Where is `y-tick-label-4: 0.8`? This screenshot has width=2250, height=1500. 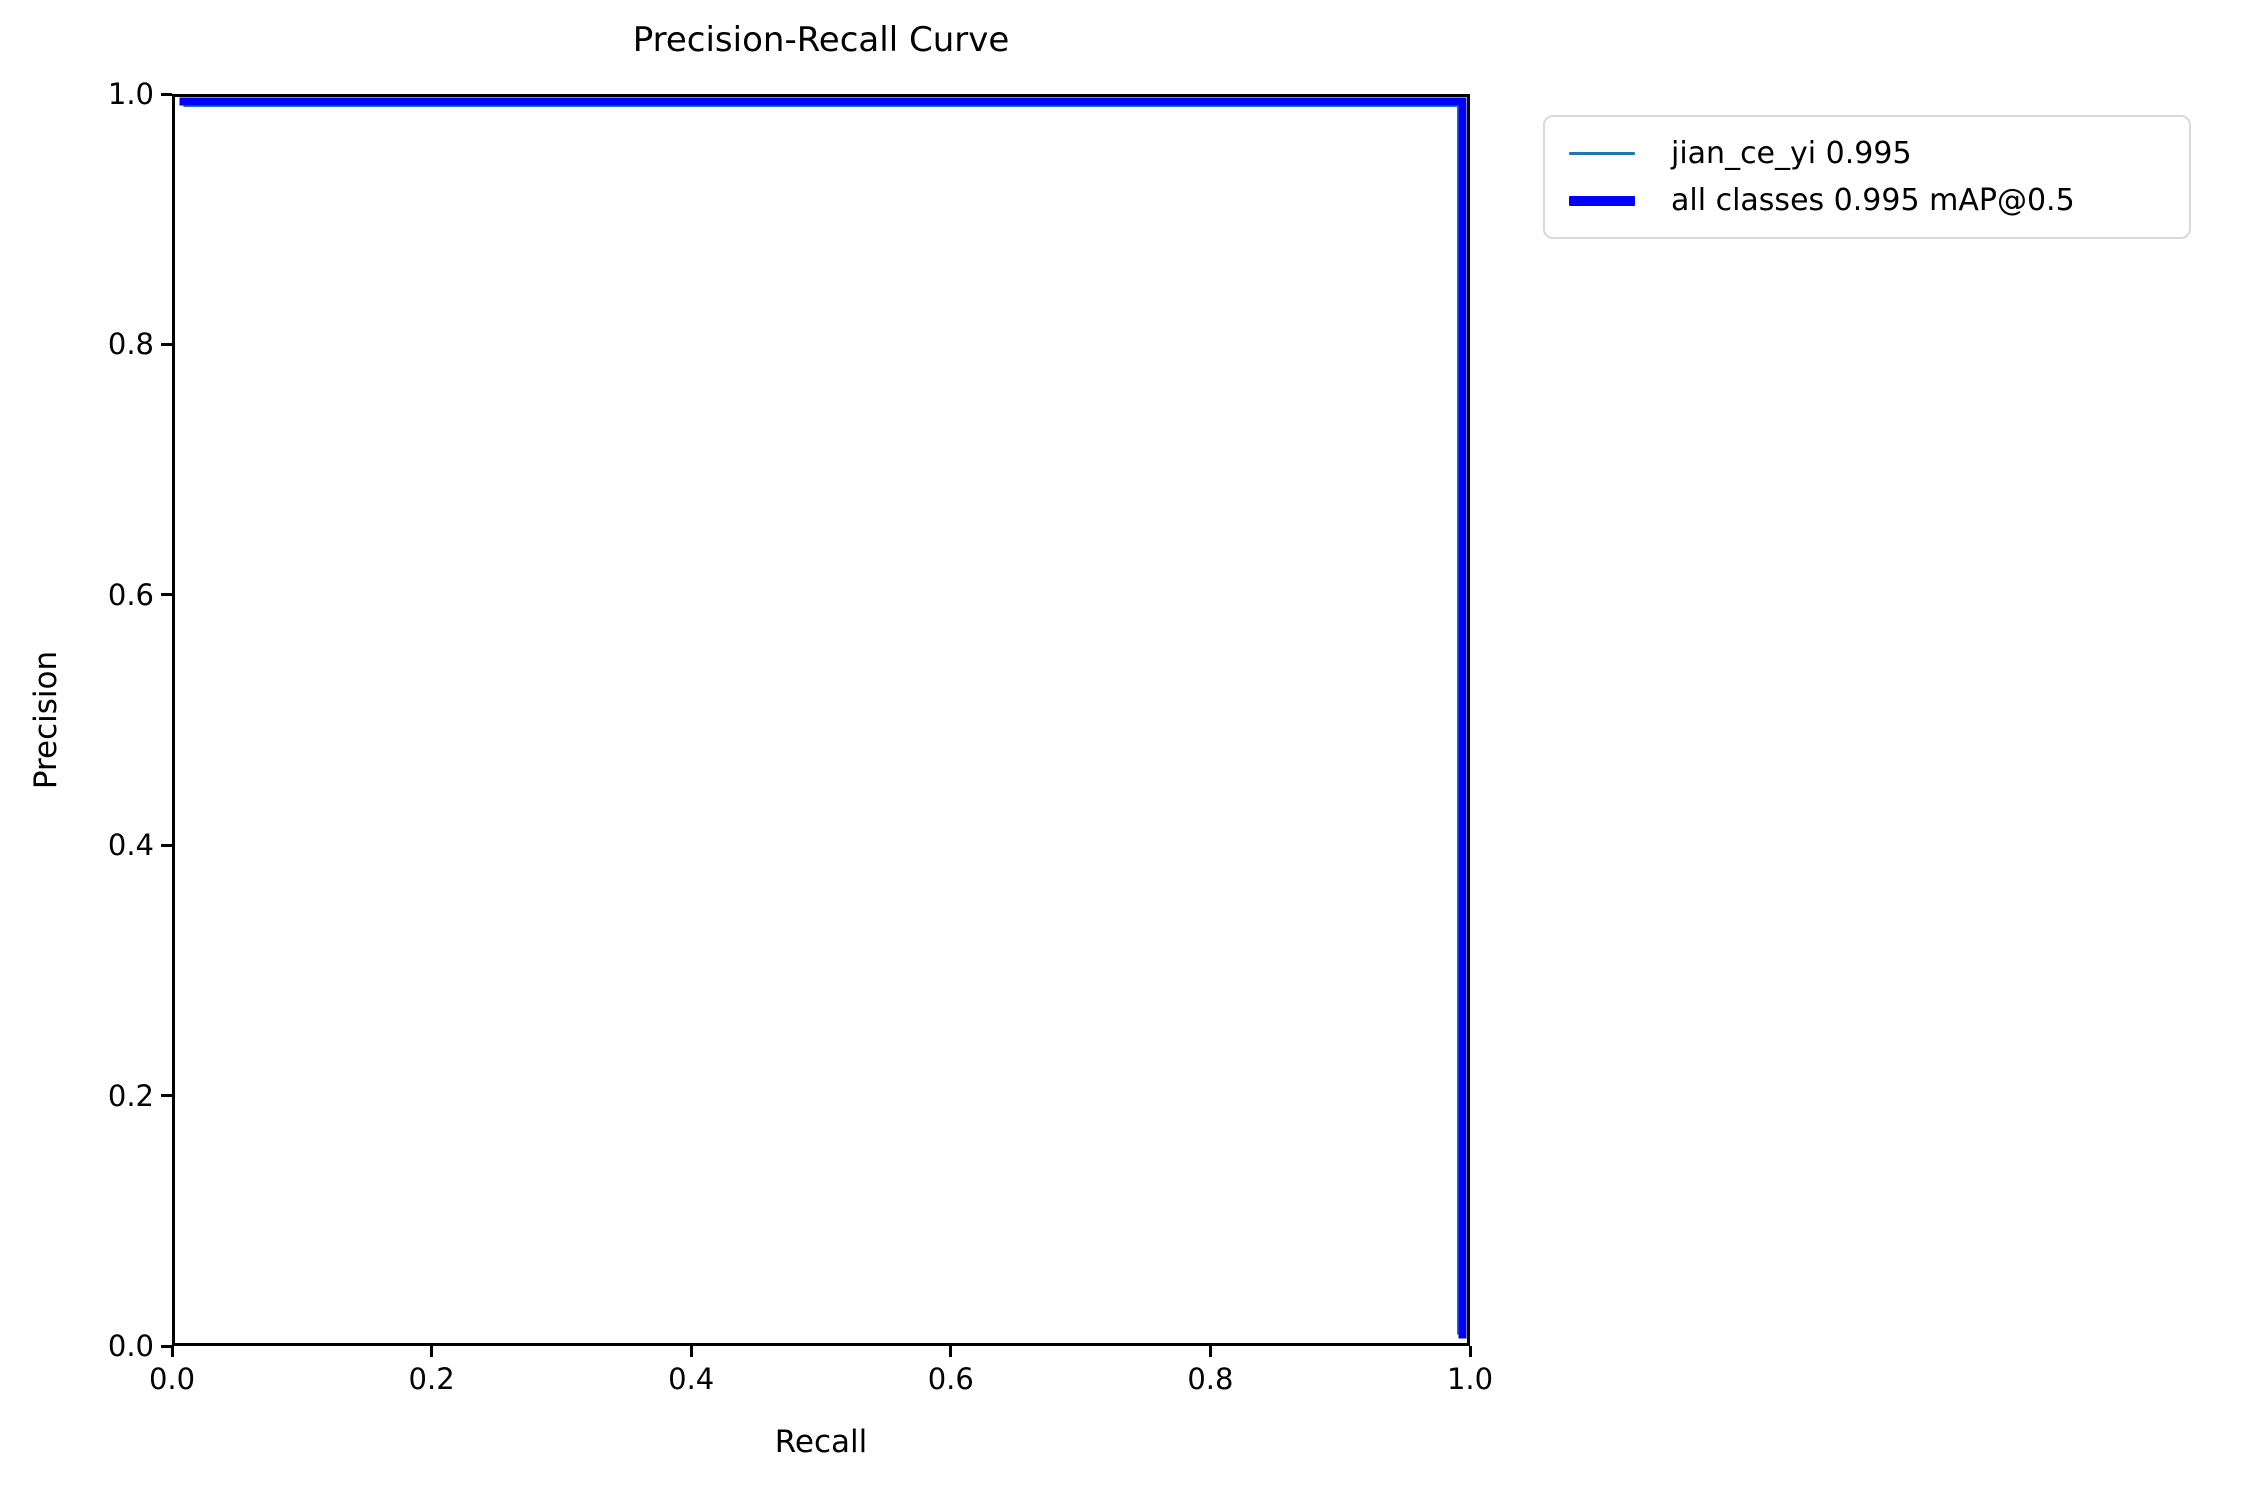
y-tick-label-4: 0.8 is located at coordinates (130, 344).